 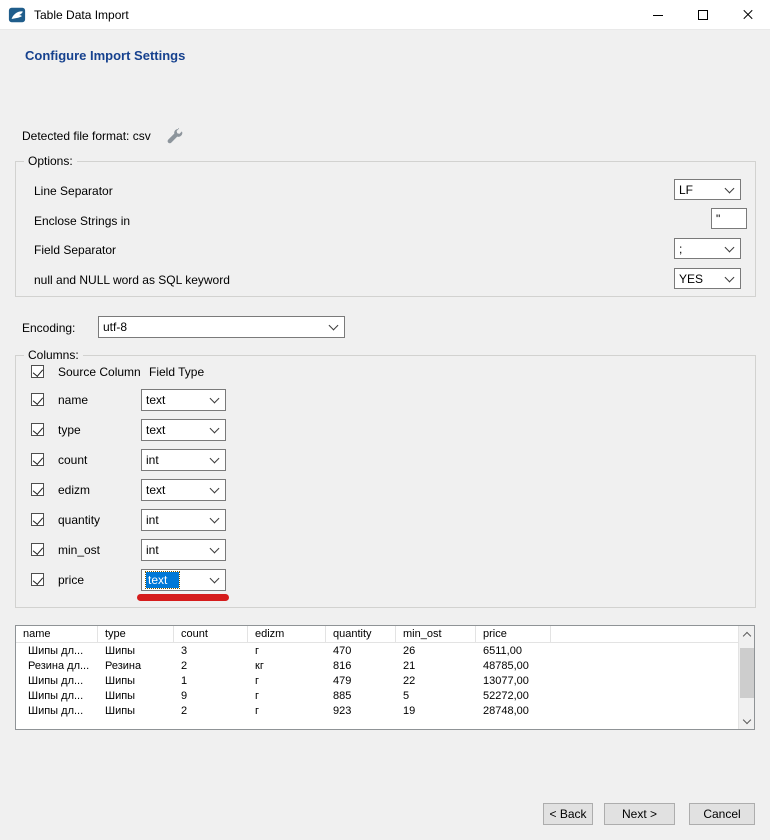 What do you see at coordinates (183, 490) in the screenshot?
I see `field-type-select-edizm: text` at bounding box center [183, 490].